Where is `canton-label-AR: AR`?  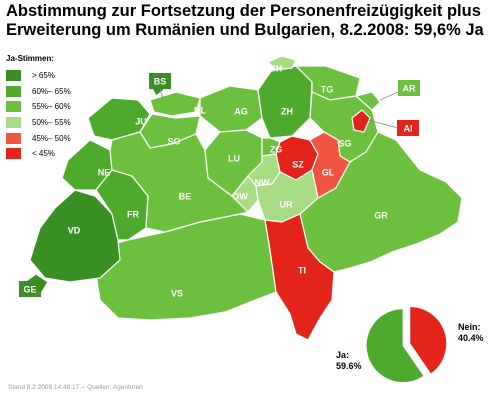
canton-label-AR: AR is located at coordinates (409, 89).